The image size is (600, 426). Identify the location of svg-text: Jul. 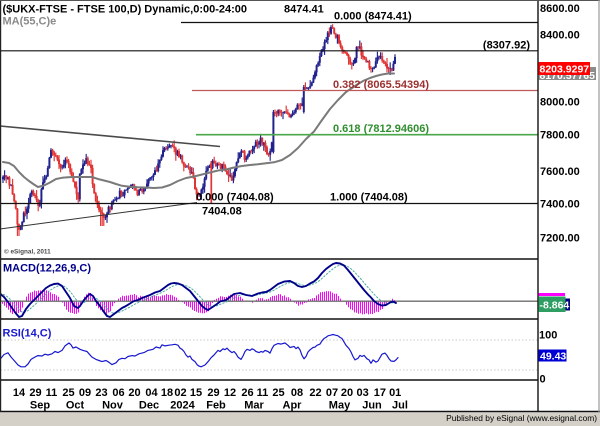
(400, 406).